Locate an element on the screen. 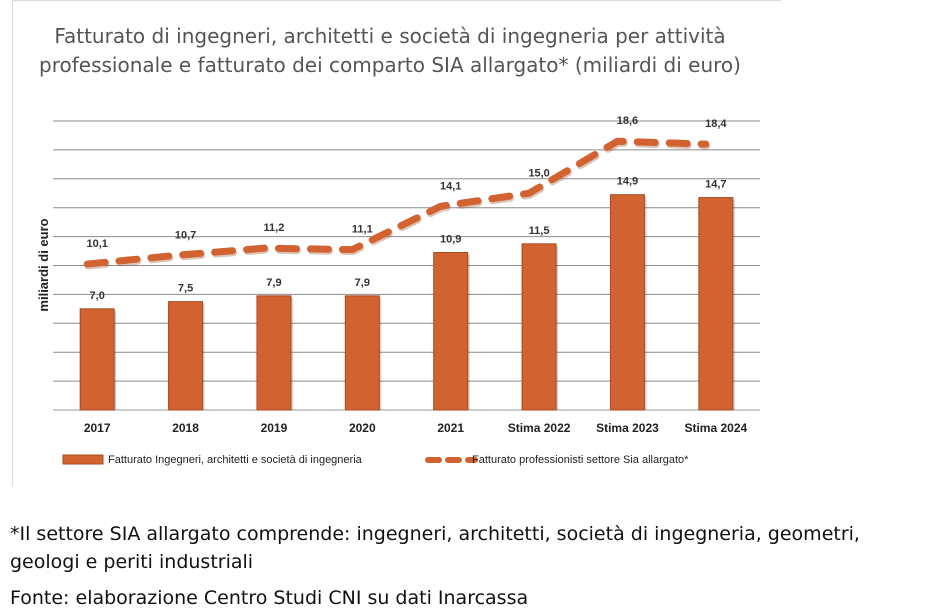 The image size is (937, 616). x-tick-label: Stima 2022 is located at coordinates (539, 428).